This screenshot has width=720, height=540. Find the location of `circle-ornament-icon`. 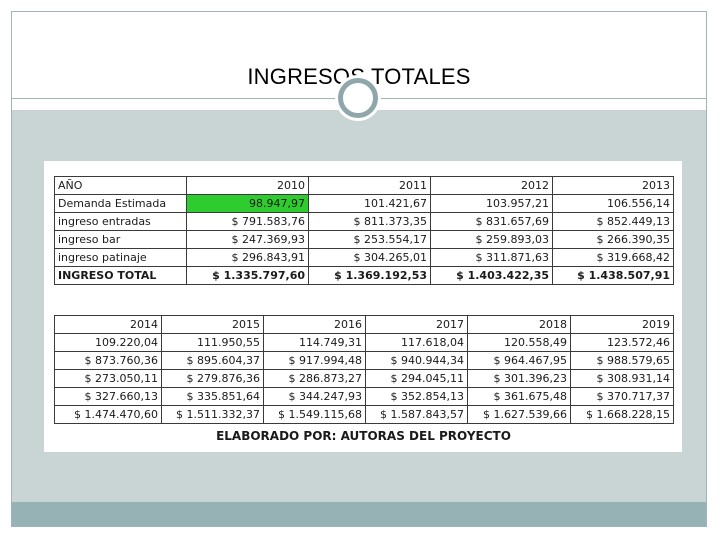

circle-ornament-icon is located at coordinates (358, 98).